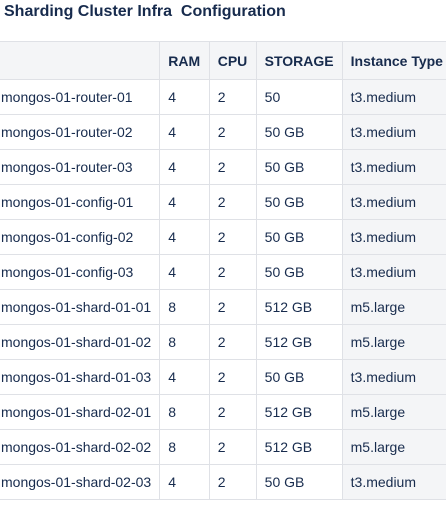  What do you see at coordinates (80, 412) in the screenshot?
I see `cell-host: mongos-01-shard-02-01` at bounding box center [80, 412].